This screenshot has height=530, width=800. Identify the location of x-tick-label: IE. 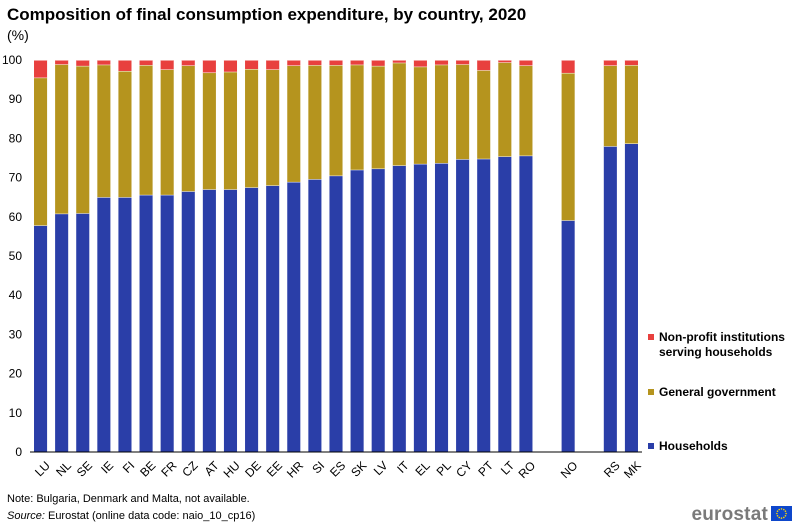
(107, 467).